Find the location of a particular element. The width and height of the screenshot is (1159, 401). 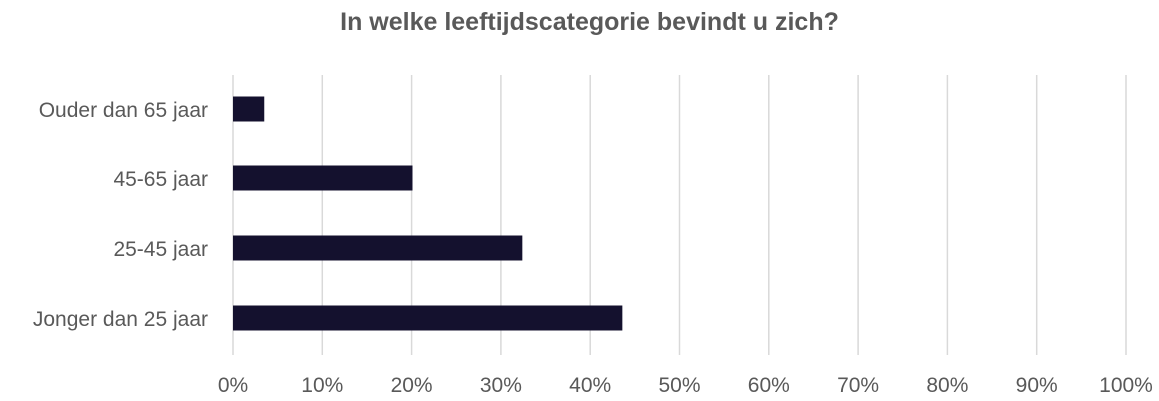

x-tick-label: 30% is located at coordinates (501, 385).